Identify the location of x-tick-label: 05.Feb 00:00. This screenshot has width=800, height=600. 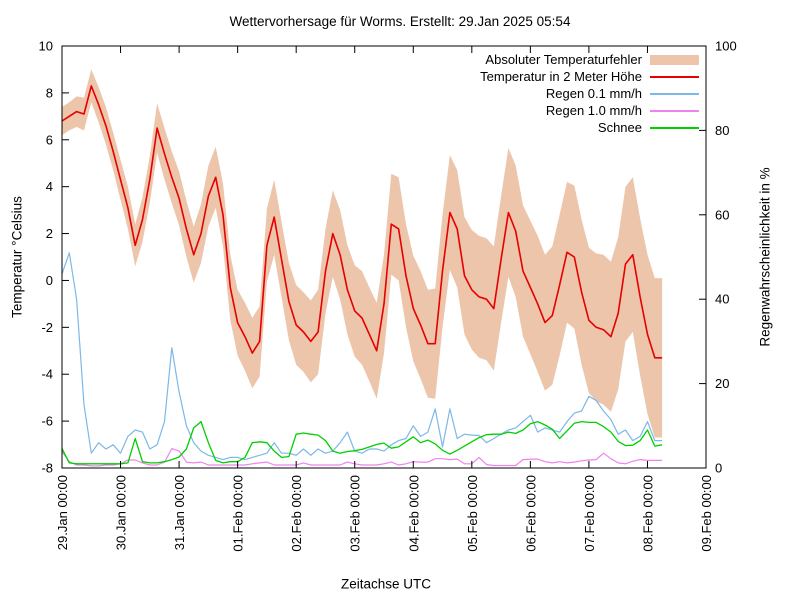
(472, 513).